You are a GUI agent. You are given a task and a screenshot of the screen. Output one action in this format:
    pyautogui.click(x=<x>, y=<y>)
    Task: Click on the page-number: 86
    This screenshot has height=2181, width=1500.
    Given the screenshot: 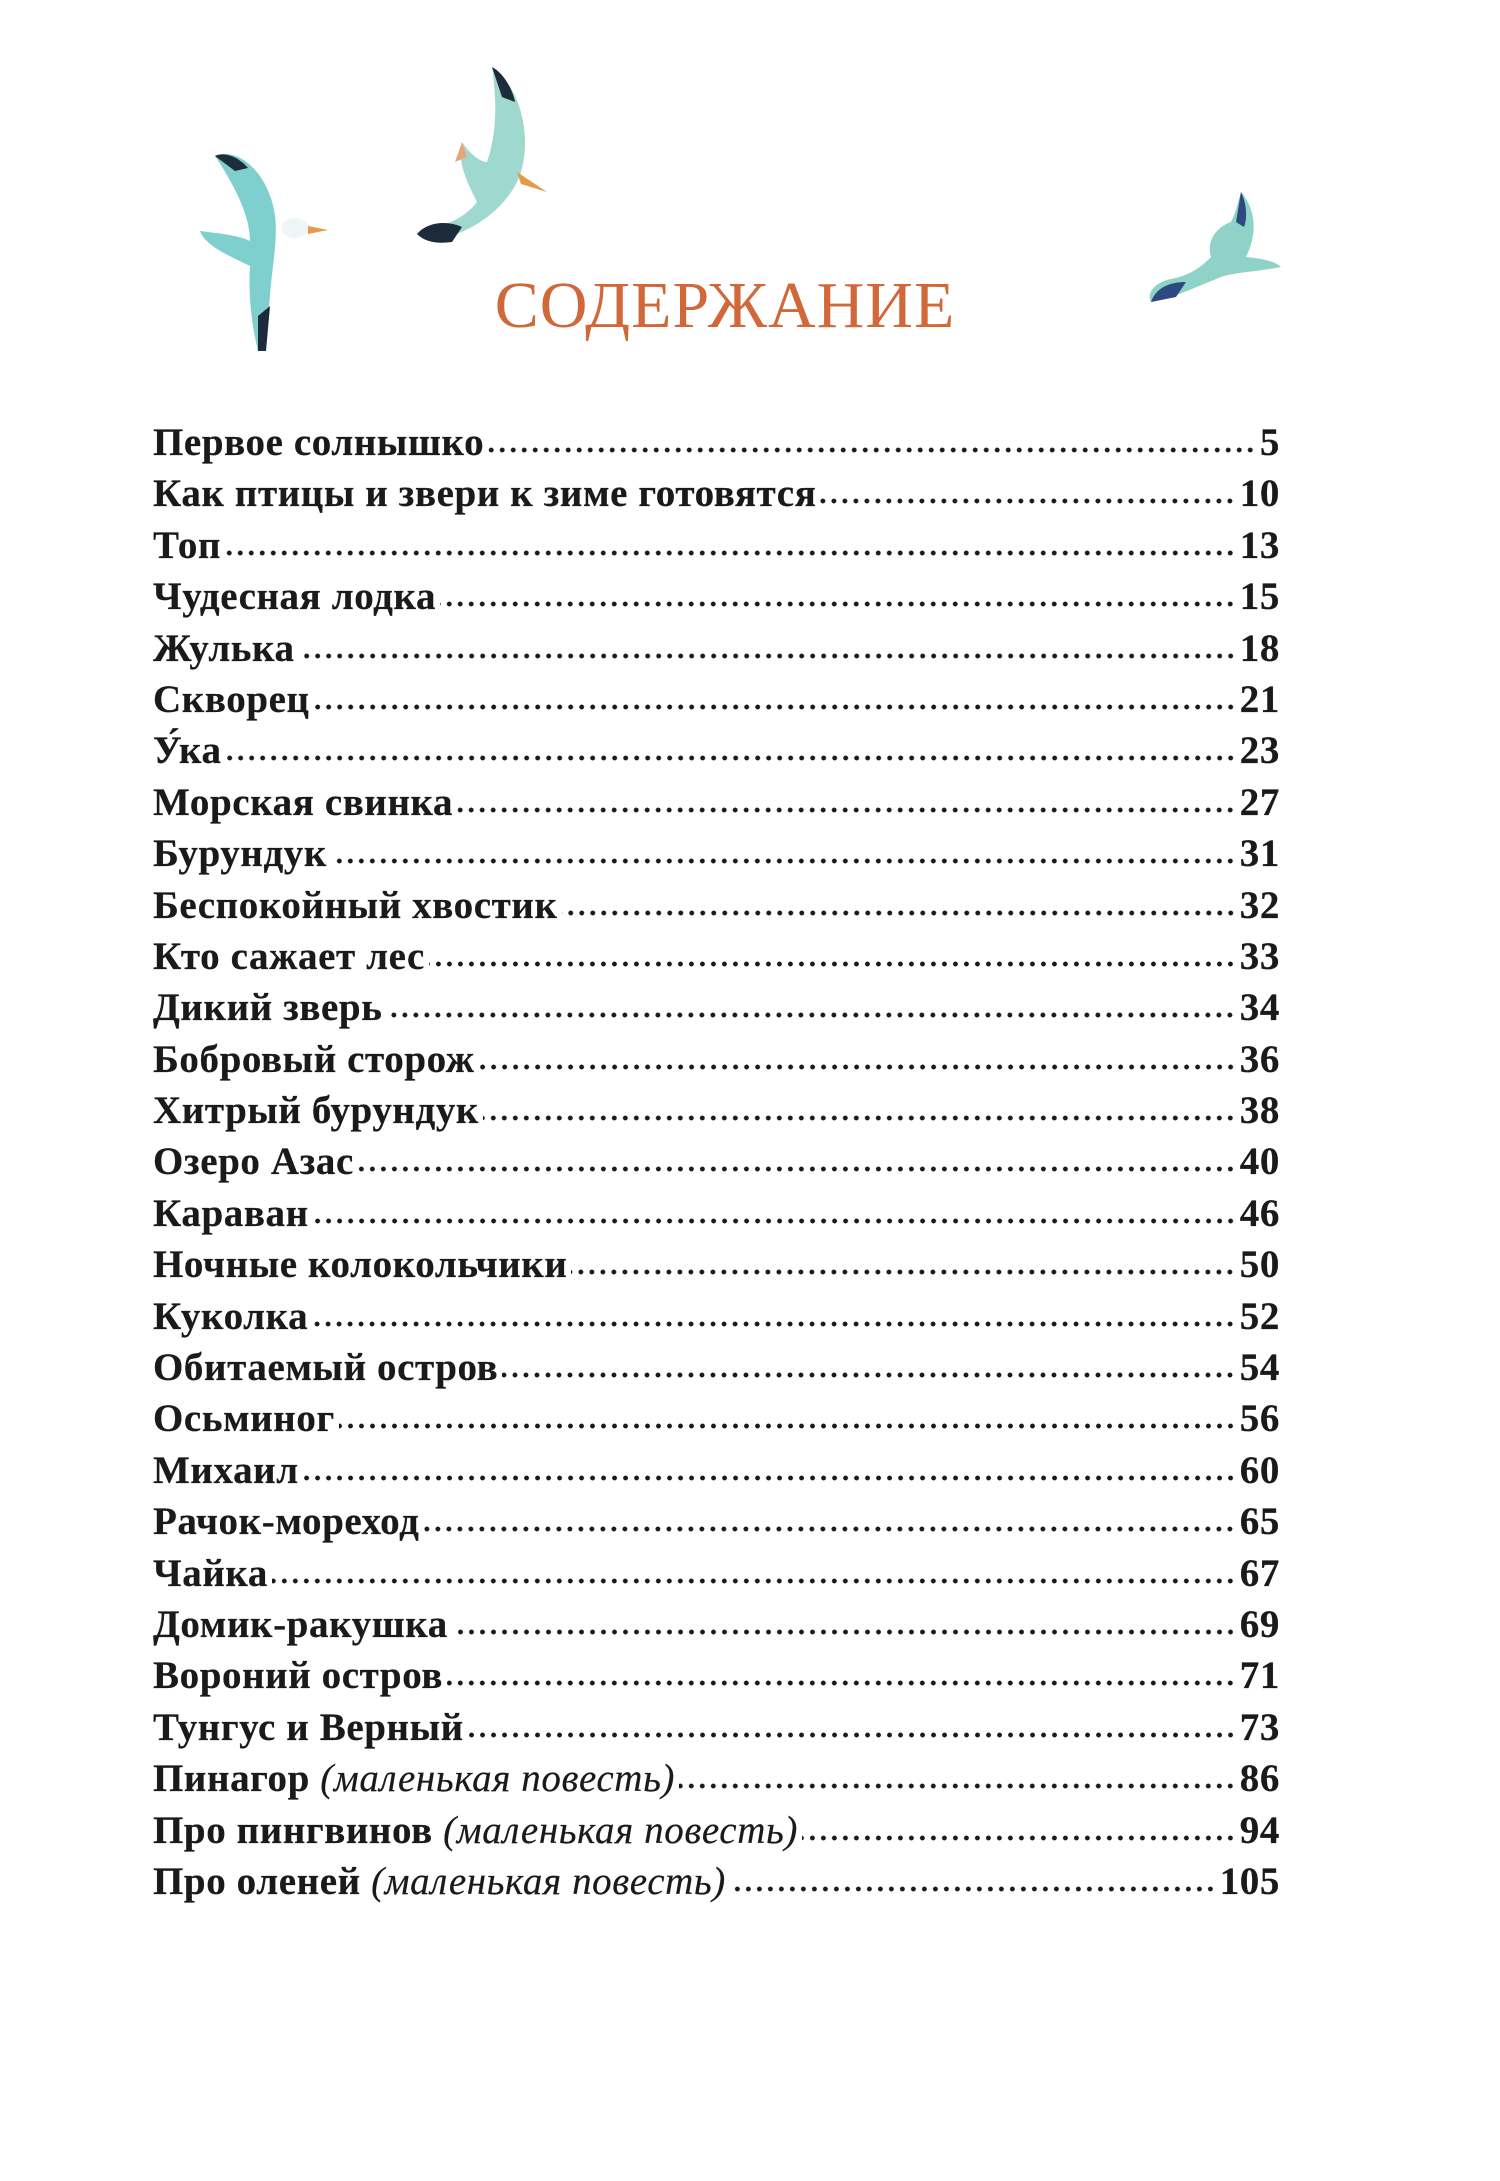 What is the action you would take?
    pyautogui.click(x=1259, y=1779)
    